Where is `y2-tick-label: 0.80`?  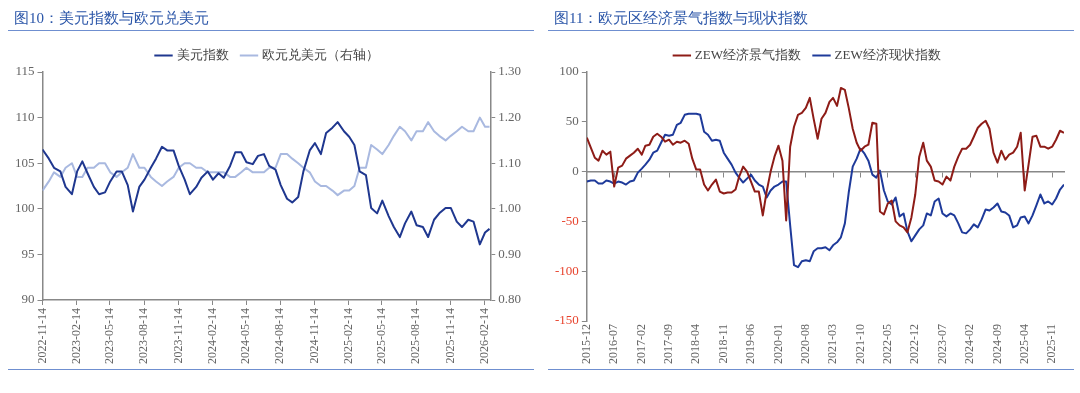 y2-tick-label: 0.80 is located at coordinates (509, 299).